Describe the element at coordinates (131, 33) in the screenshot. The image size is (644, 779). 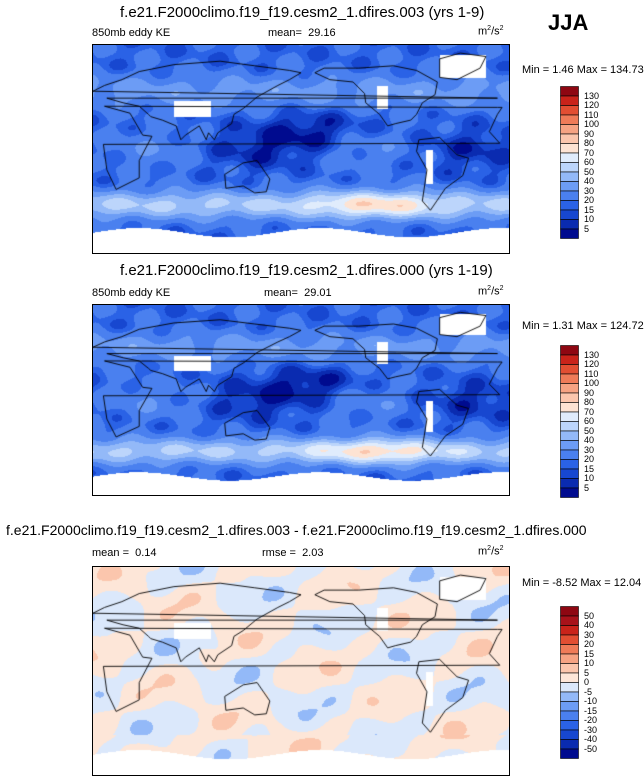
I see `panel1-variable: 850mb eddy KE` at that location.